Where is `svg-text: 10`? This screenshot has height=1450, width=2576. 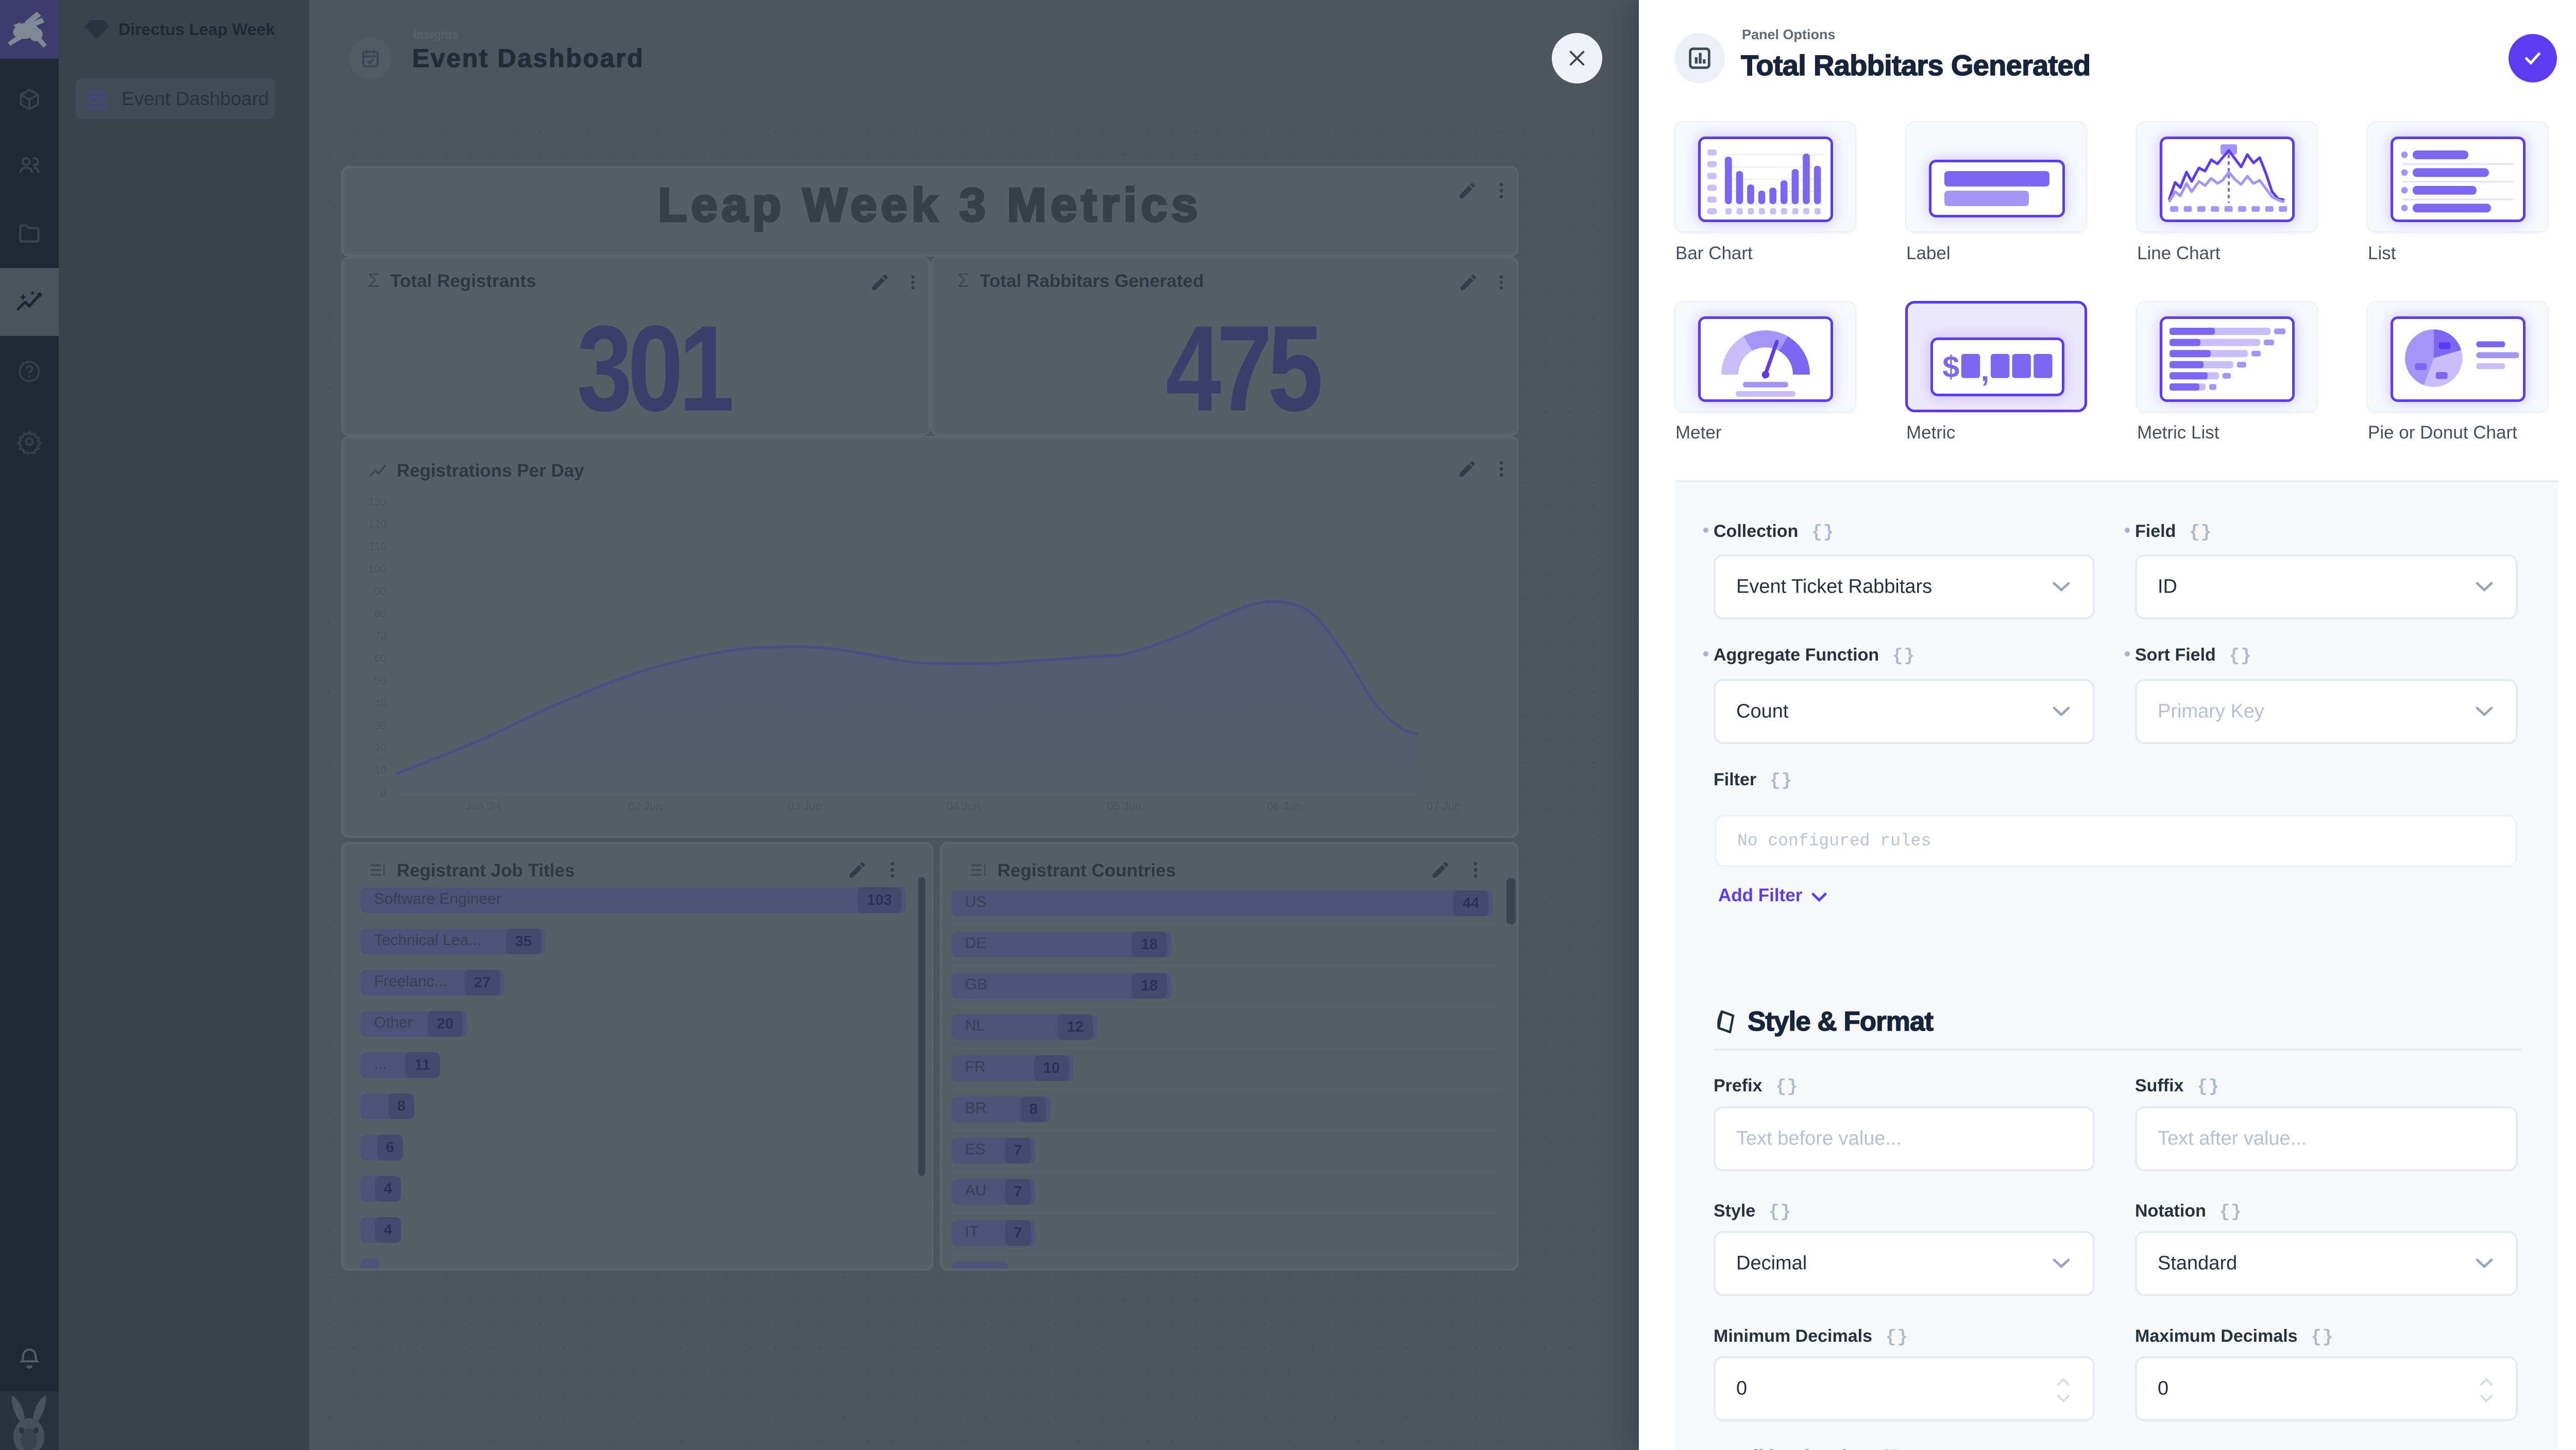
svg-text: 10 is located at coordinates (380, 771).